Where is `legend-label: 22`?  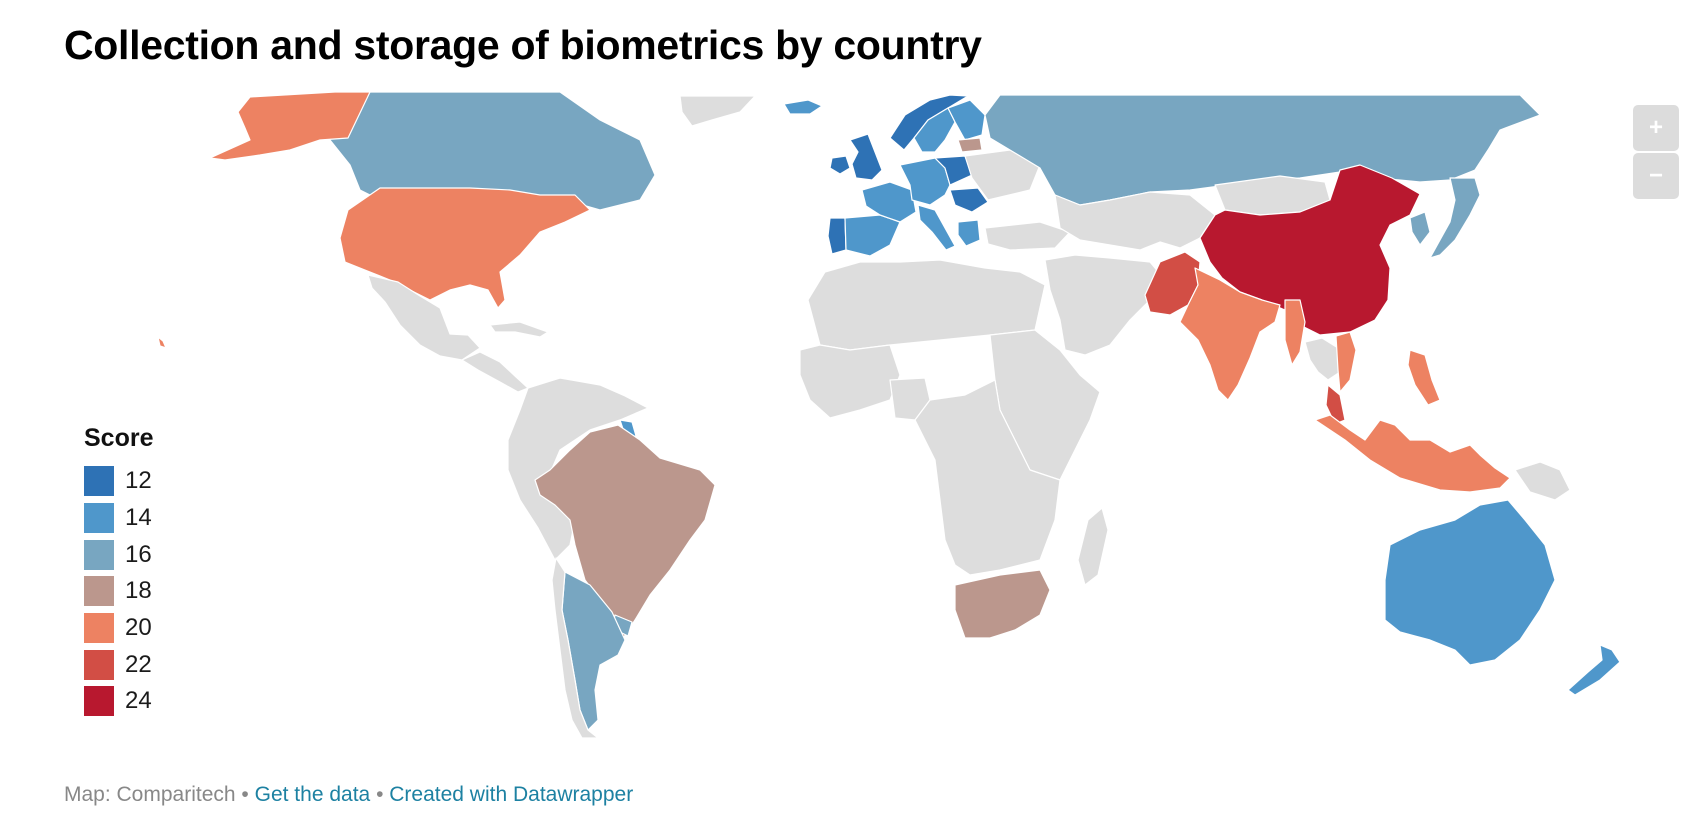 legend-label: 22 is located at coordinates (138, 664).